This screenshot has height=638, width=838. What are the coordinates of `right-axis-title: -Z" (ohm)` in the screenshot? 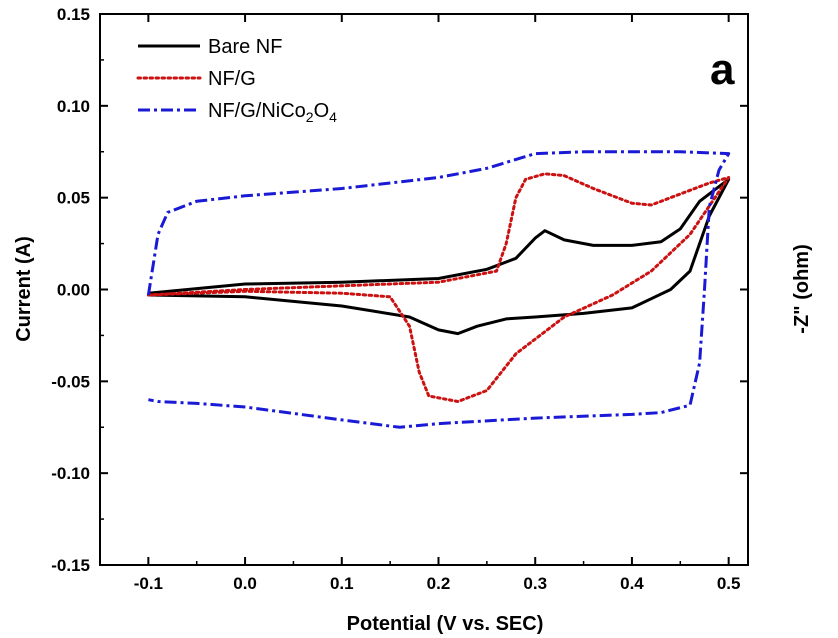 It's located at (802, 288).